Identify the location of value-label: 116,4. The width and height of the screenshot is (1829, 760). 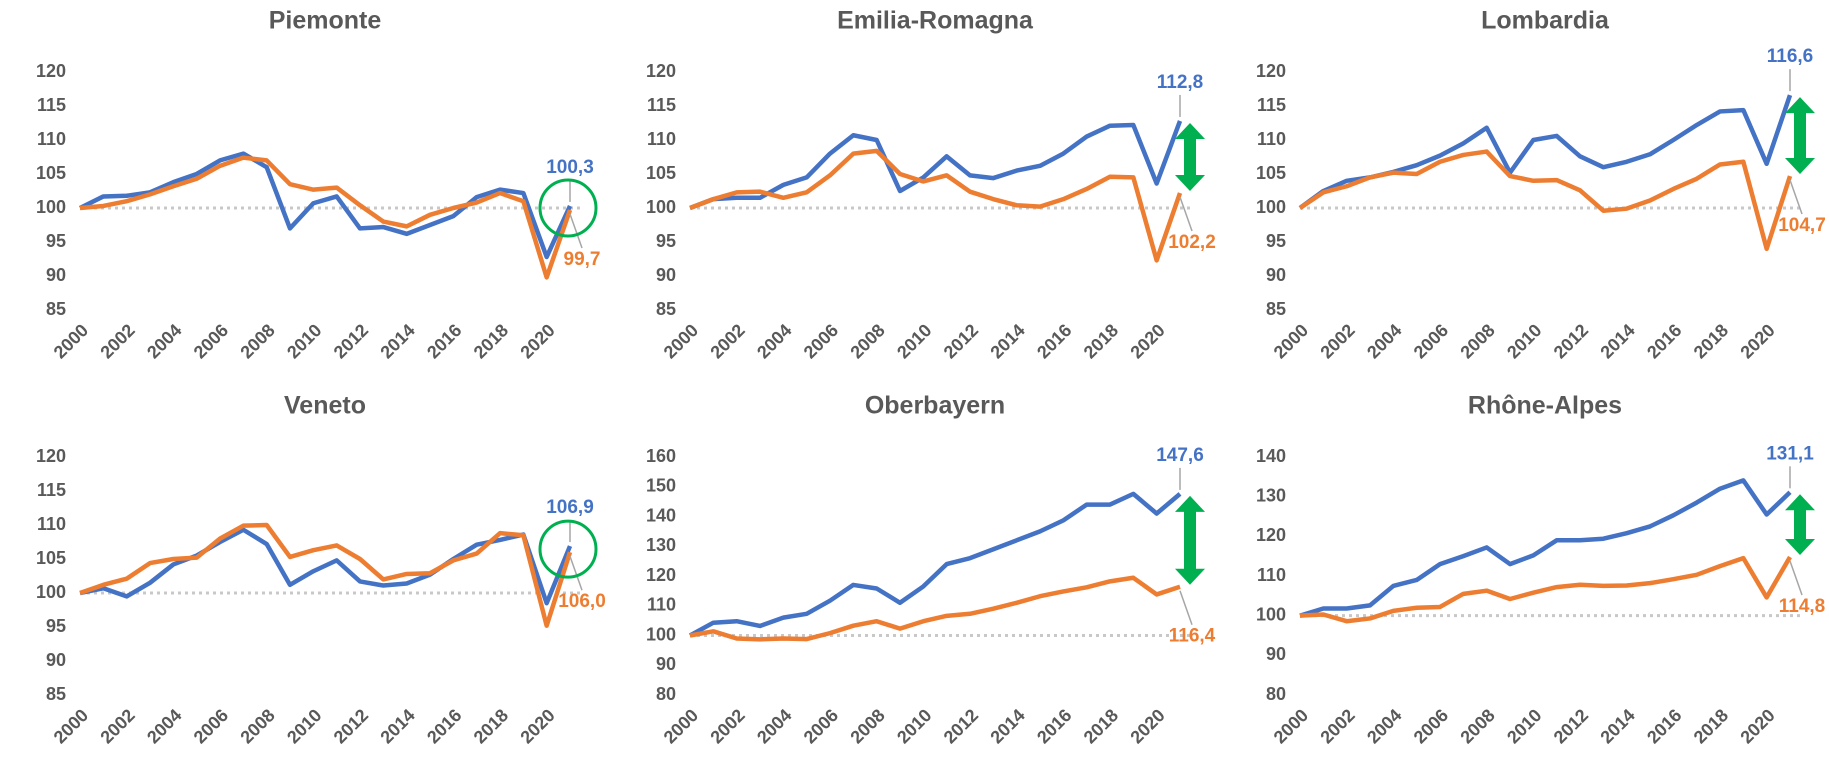
(1192, 636).